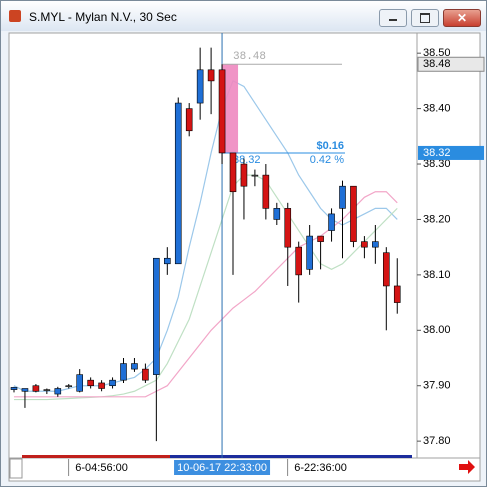 The image size is (487, 487). Describe the element at coordinates (15, 16) in the screenshot. I see `app-icon` at that location.